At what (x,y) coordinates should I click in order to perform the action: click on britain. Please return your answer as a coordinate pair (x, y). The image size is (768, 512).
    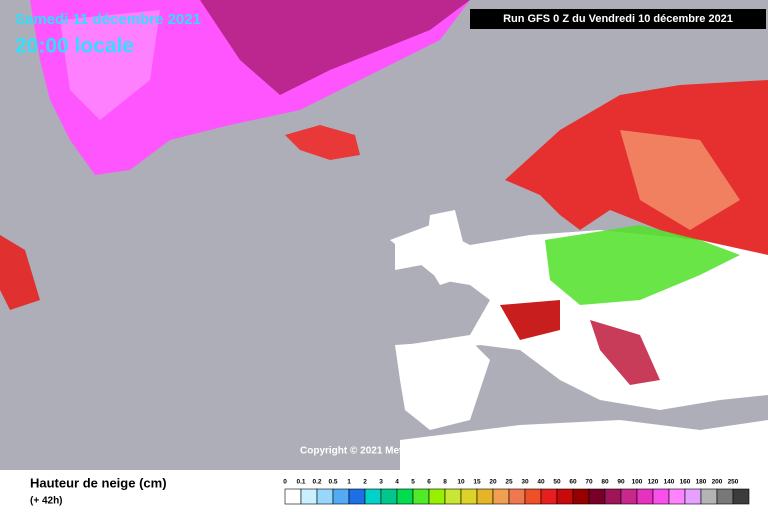
    Looking at the image, I should click on (447, 247).